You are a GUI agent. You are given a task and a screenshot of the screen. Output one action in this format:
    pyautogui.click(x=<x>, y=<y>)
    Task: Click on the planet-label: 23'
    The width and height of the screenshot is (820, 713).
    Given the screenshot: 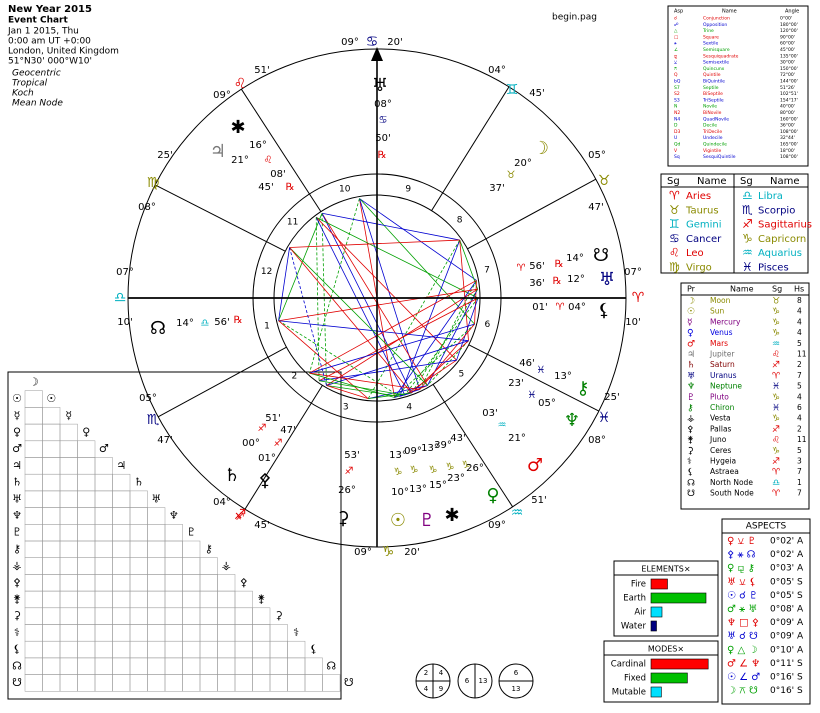 What is the action you would take?
    pyautogui.click(x=515, y=383)
    